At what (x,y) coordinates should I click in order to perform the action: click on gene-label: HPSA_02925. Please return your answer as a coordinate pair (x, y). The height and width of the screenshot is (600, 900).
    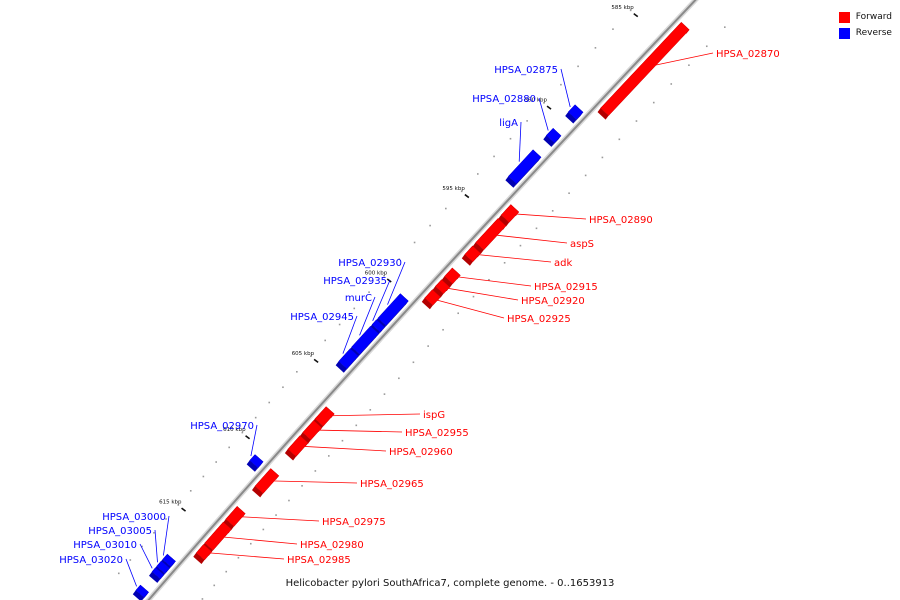
    Looking at the image, I should click on (539, 319).